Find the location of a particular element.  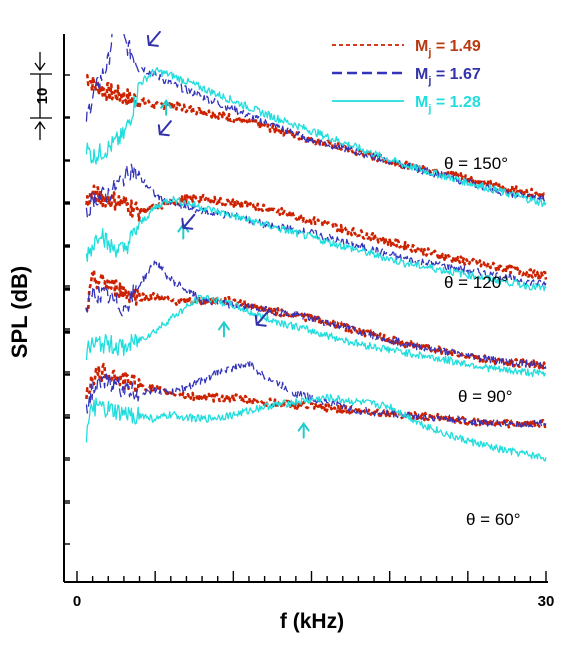

legend-label-2: Mj = 1.67 is located at coordinates (448, 76).